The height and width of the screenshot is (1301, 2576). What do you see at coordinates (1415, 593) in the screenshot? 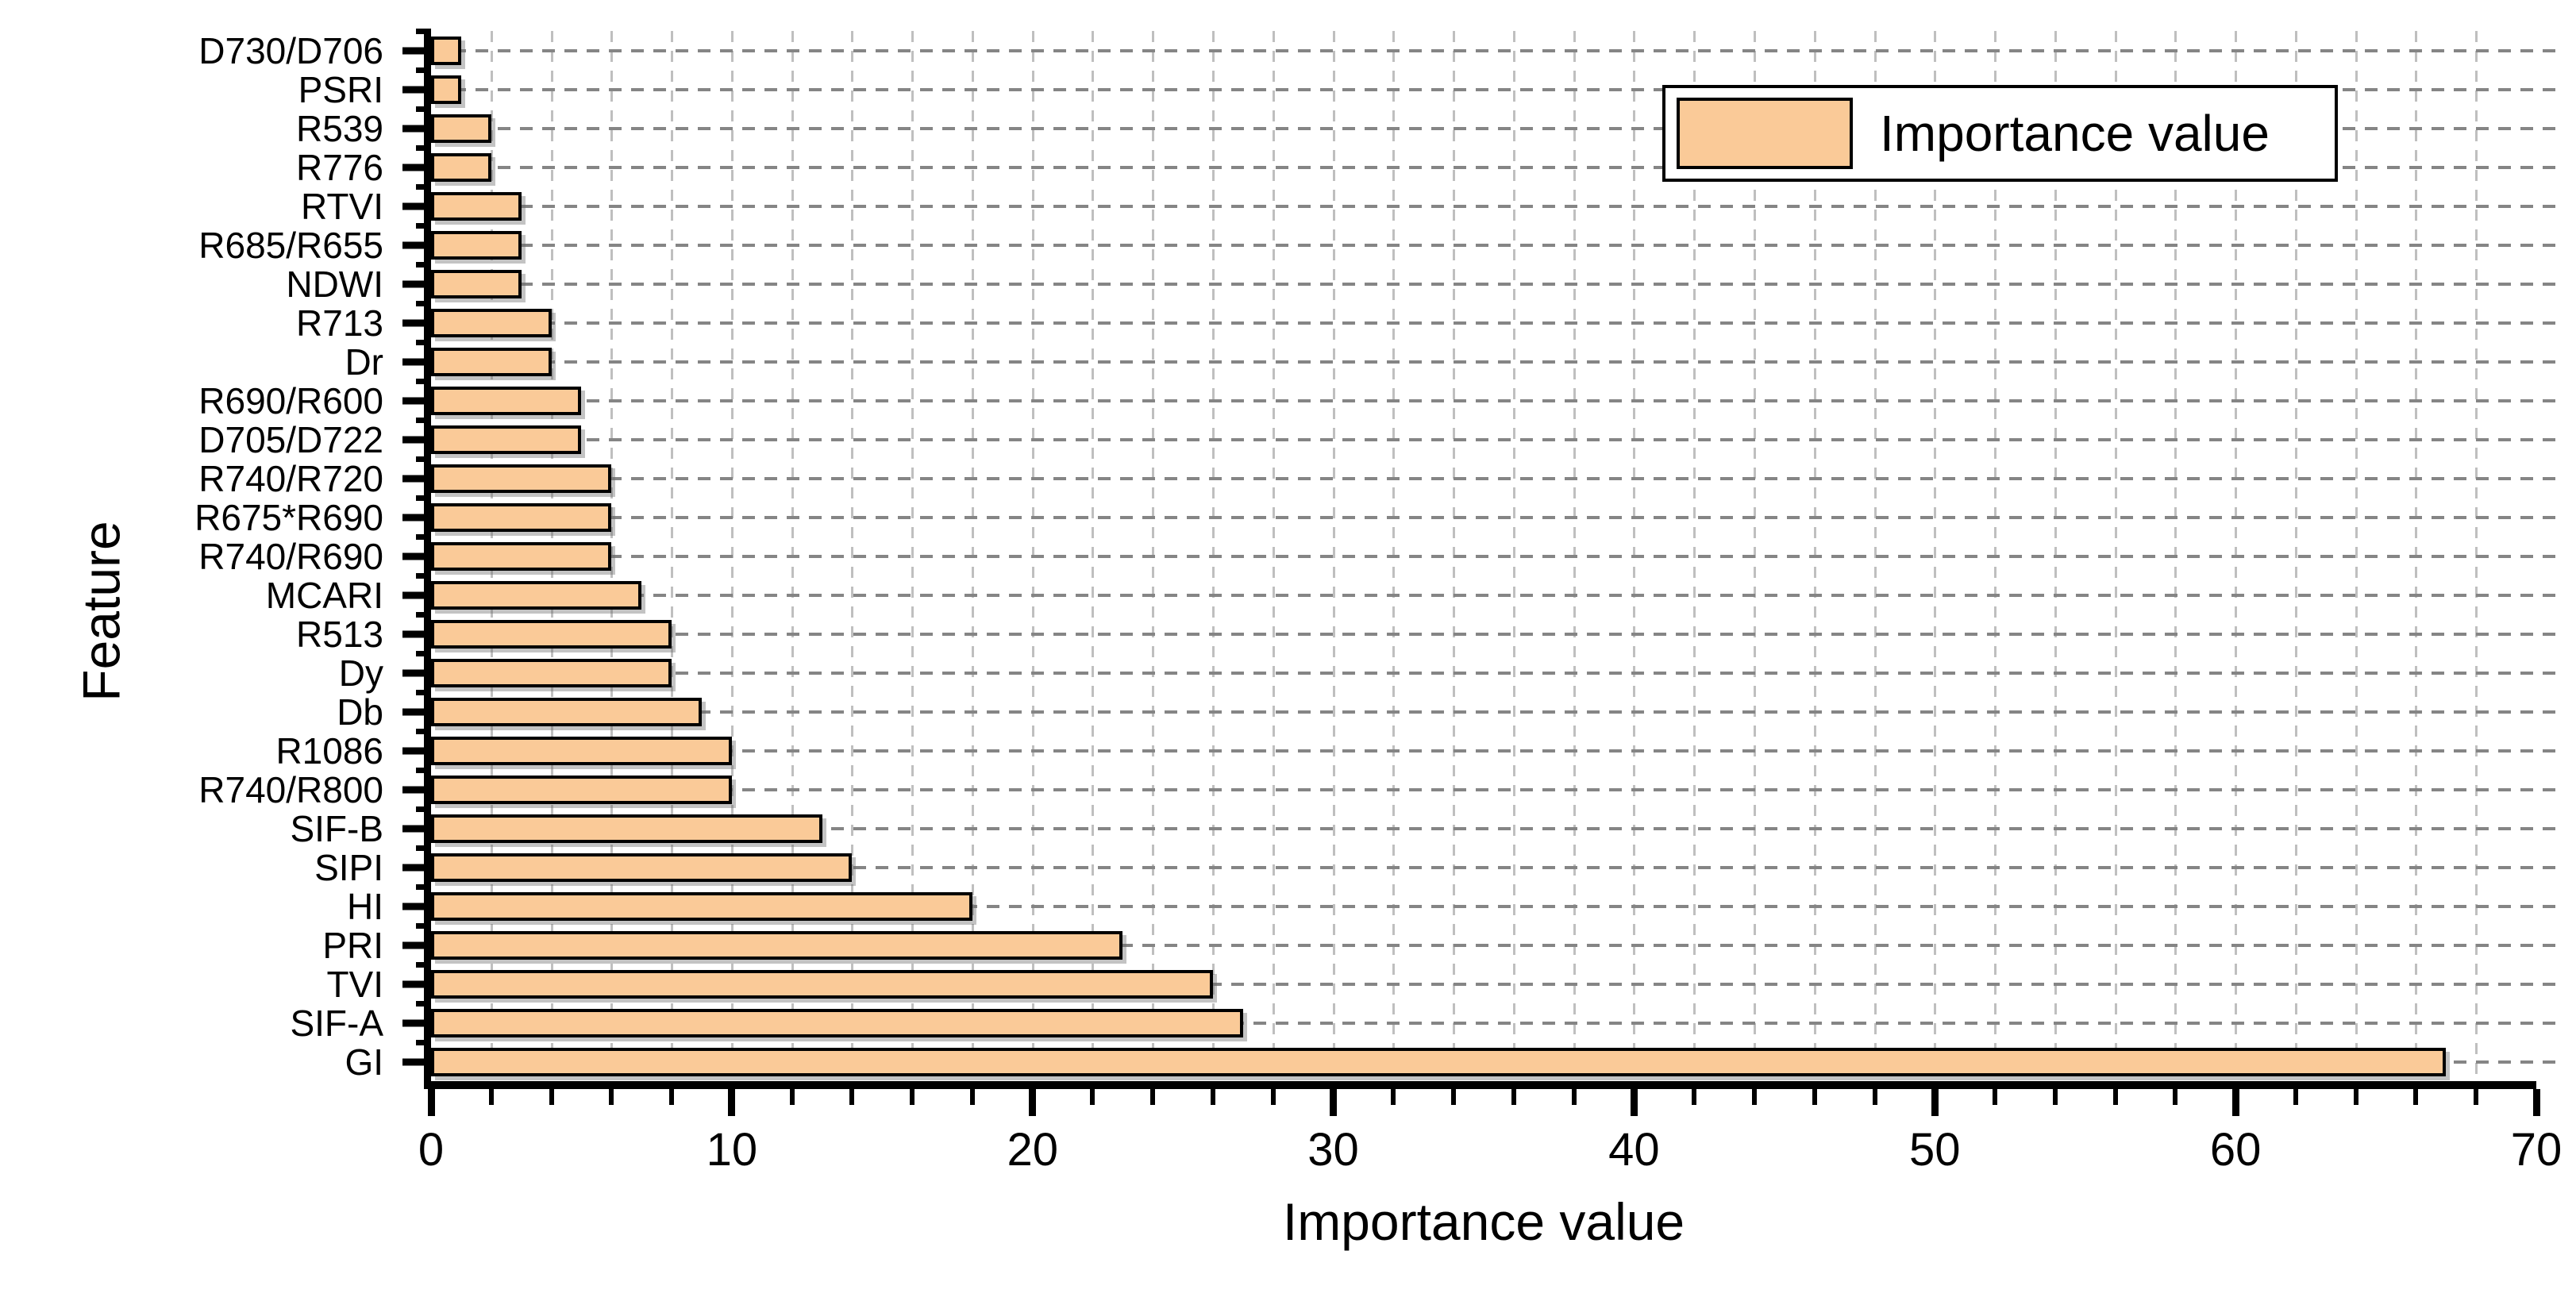
I see `bar-row: MCARI` at bounding box center [1415, 593].